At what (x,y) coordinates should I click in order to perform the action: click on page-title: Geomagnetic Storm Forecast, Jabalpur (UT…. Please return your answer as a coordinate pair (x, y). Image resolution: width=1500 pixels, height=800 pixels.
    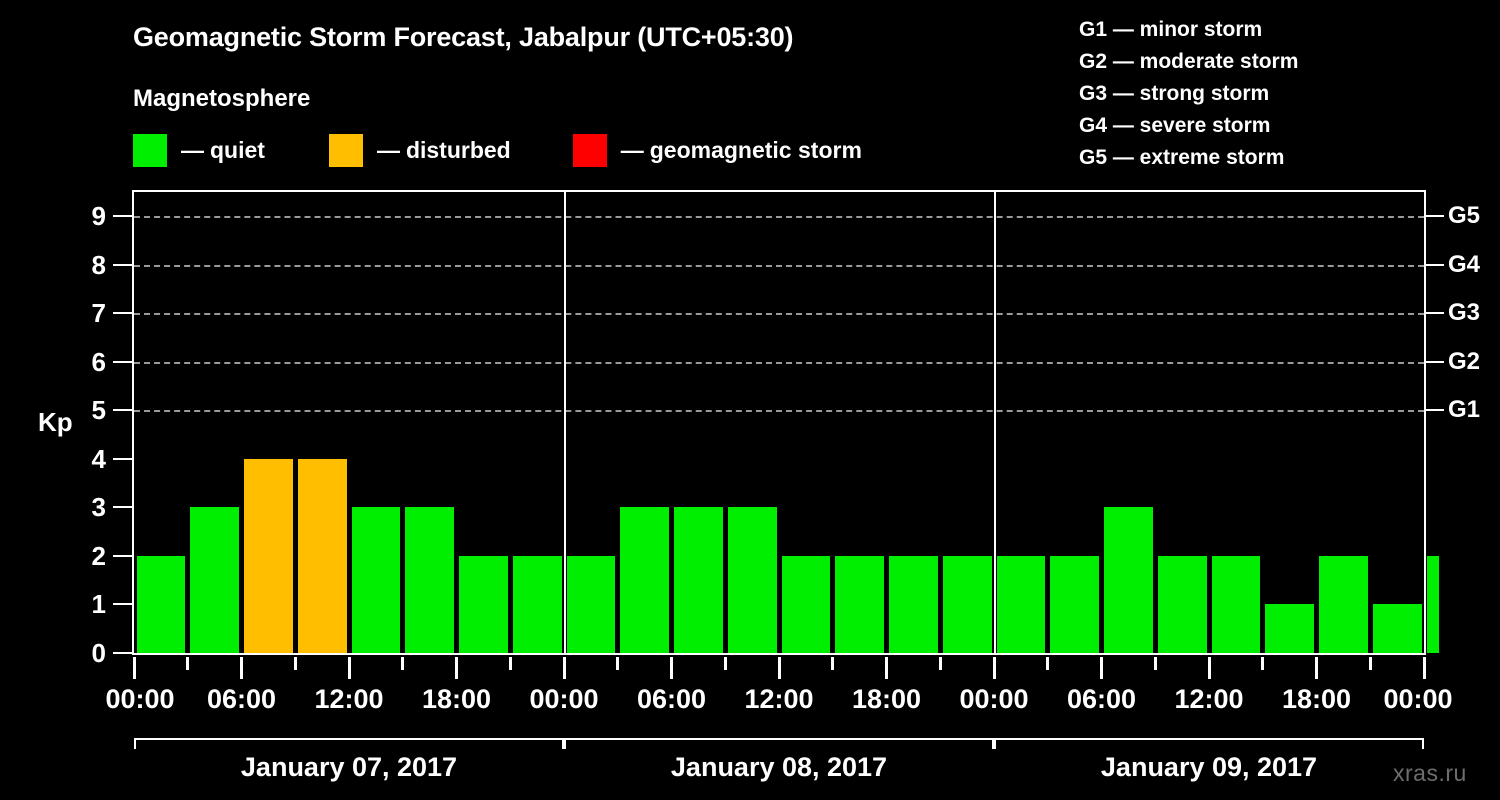
    Looking at the image, I should click on (463, 37).